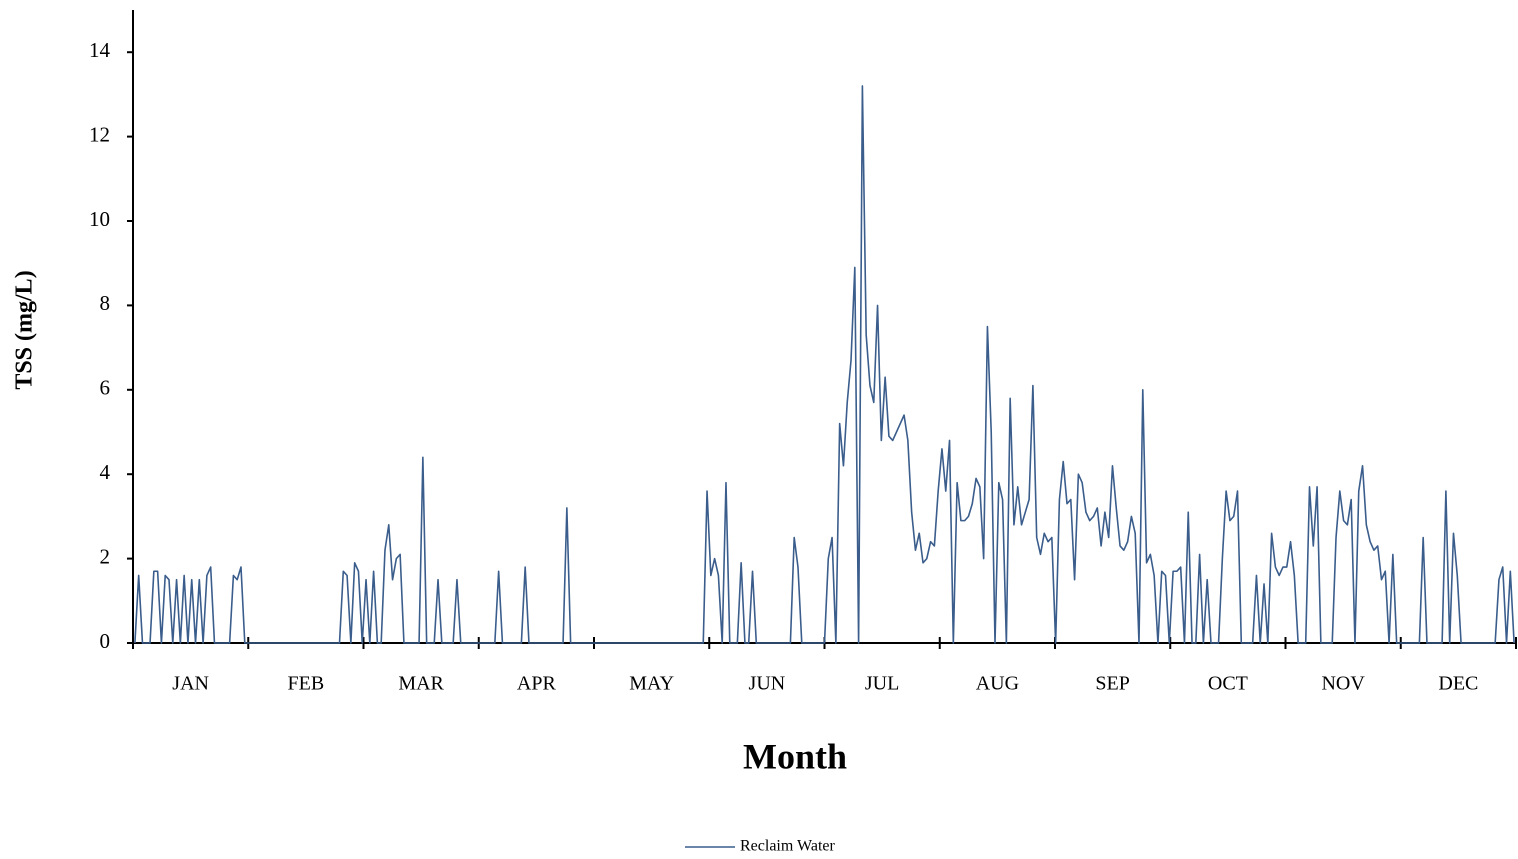 The height and width of the screenshot is (859, 1518). What do you see at coordinates (767, 684) in the screenshot?
I see `x-tick-label: JUN` at bounding box center [767, 684].